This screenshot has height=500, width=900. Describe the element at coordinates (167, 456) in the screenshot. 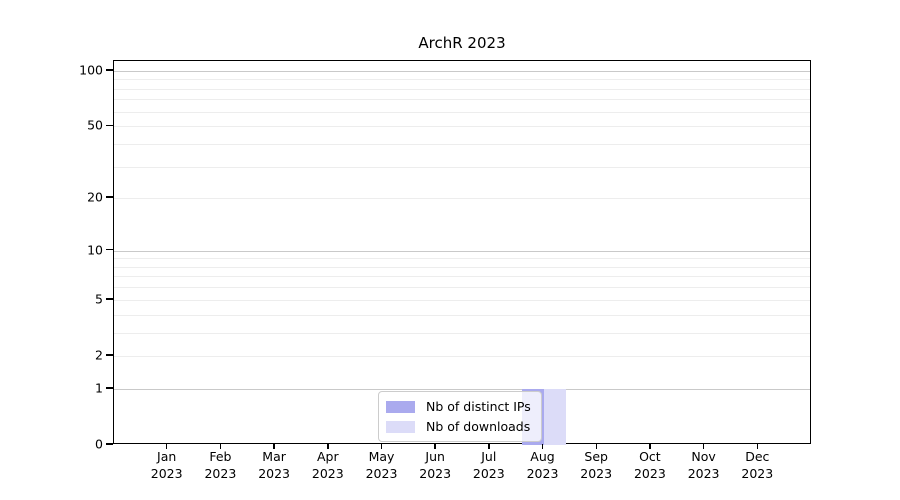

I see `x-tick-month: Jan` at that location.